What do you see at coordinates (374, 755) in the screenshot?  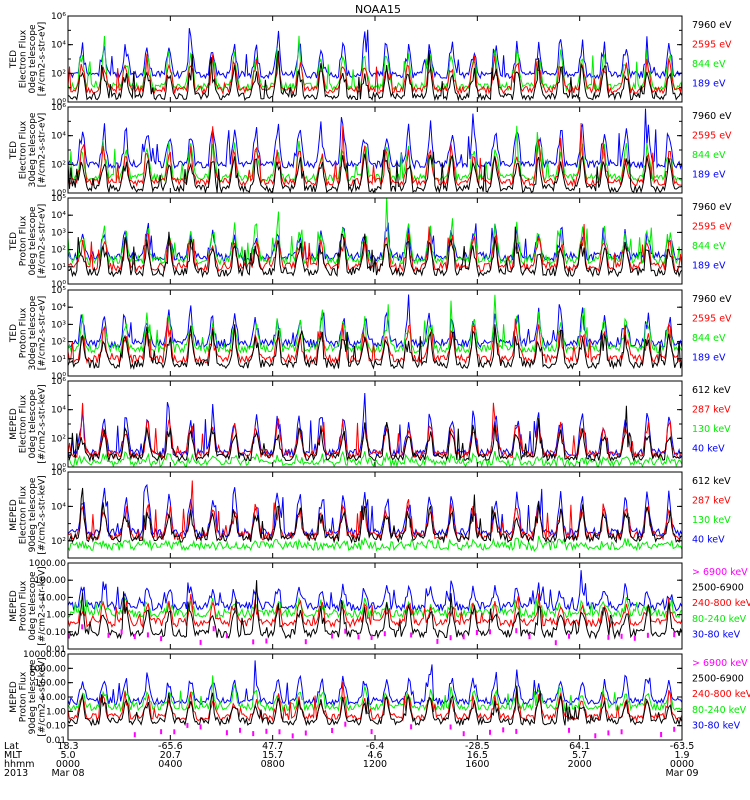 I see `x-tick-label: 4.6` at bounding box center [374, 755].